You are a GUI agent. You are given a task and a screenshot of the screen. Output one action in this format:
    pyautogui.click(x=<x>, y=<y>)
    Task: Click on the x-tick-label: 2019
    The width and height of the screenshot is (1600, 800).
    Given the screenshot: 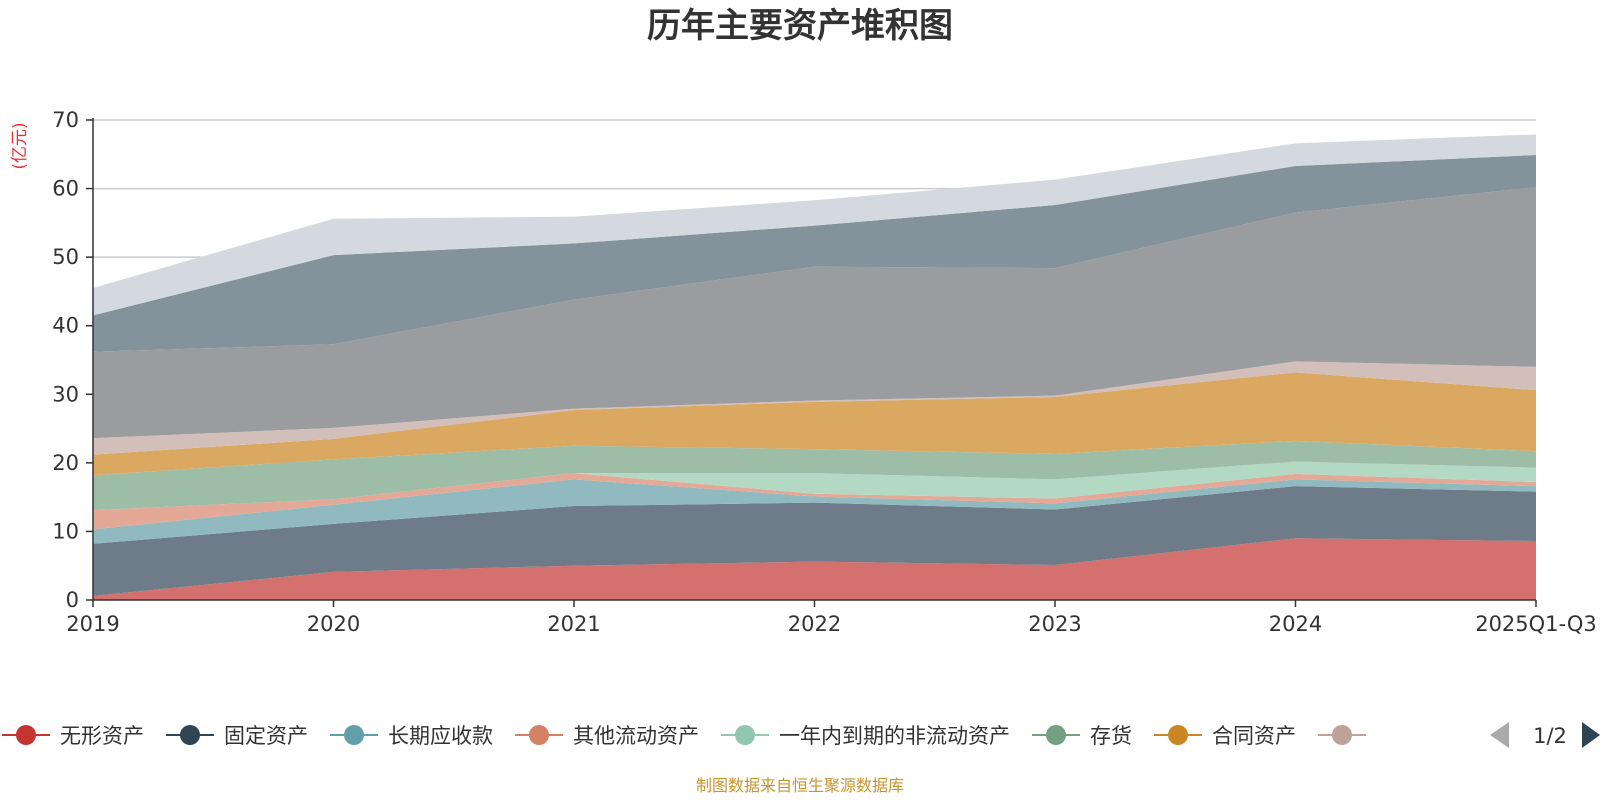 What is the action you would take?
    pyautogui.click(x=92, y=624)
    